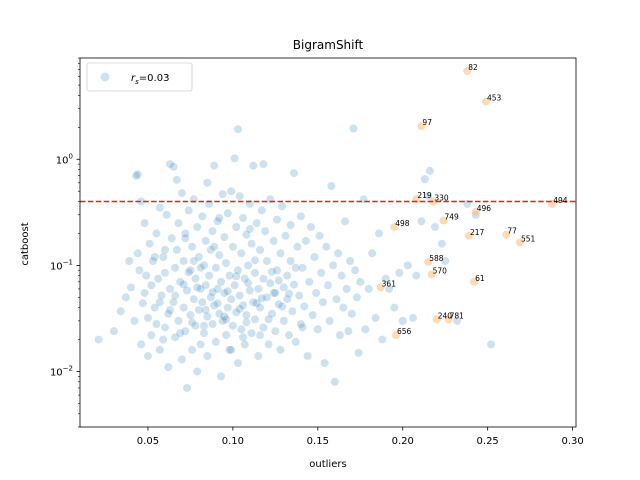 The height and width of the screenshot is (480, 640). I want to click on x-tick-label: 0.30, so click(572, 441).